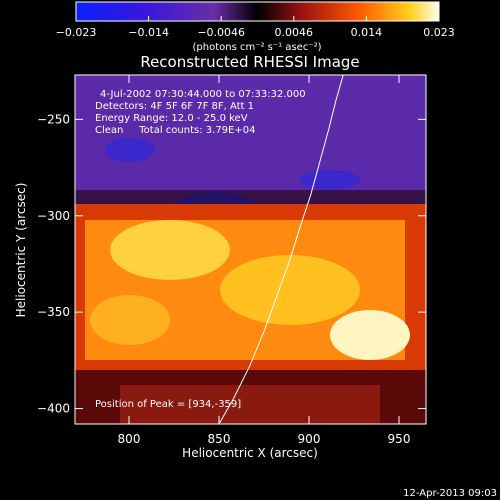  What do you see at coordinates (255, 27) in the screenshot?
I see `colorbar-ticks: −0.023 −0.014 −0.0046 0.0046 0.014 0.023` at bounding box center [255, 27].